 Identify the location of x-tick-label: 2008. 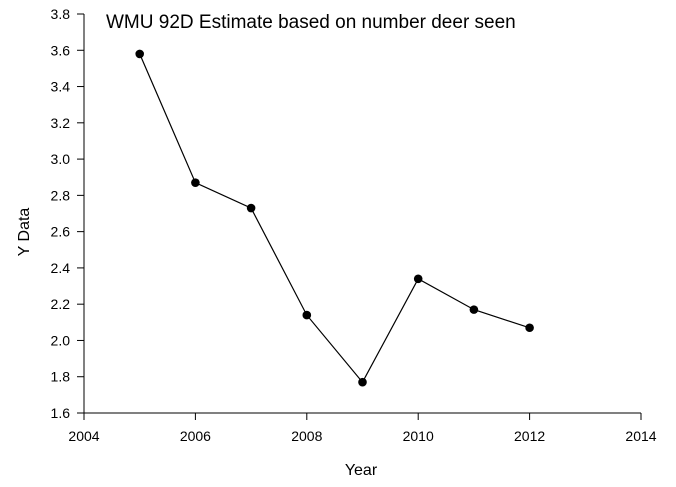
(306, 436).